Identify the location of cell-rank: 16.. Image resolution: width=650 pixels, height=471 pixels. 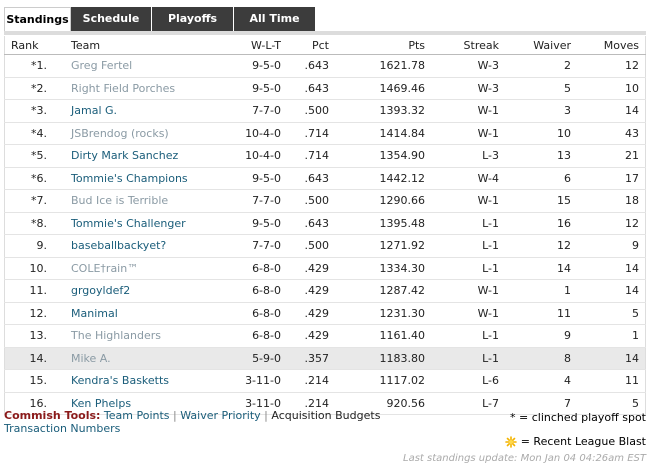
(34, 403).